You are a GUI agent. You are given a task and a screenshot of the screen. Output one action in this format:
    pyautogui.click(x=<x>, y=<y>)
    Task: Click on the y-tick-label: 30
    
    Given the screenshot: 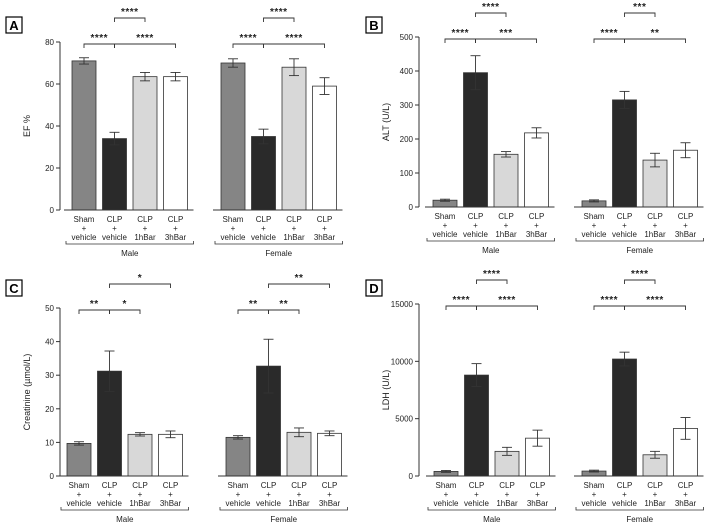 What is the action you would take?
    pyautogui.click(x=49, y=375)
    